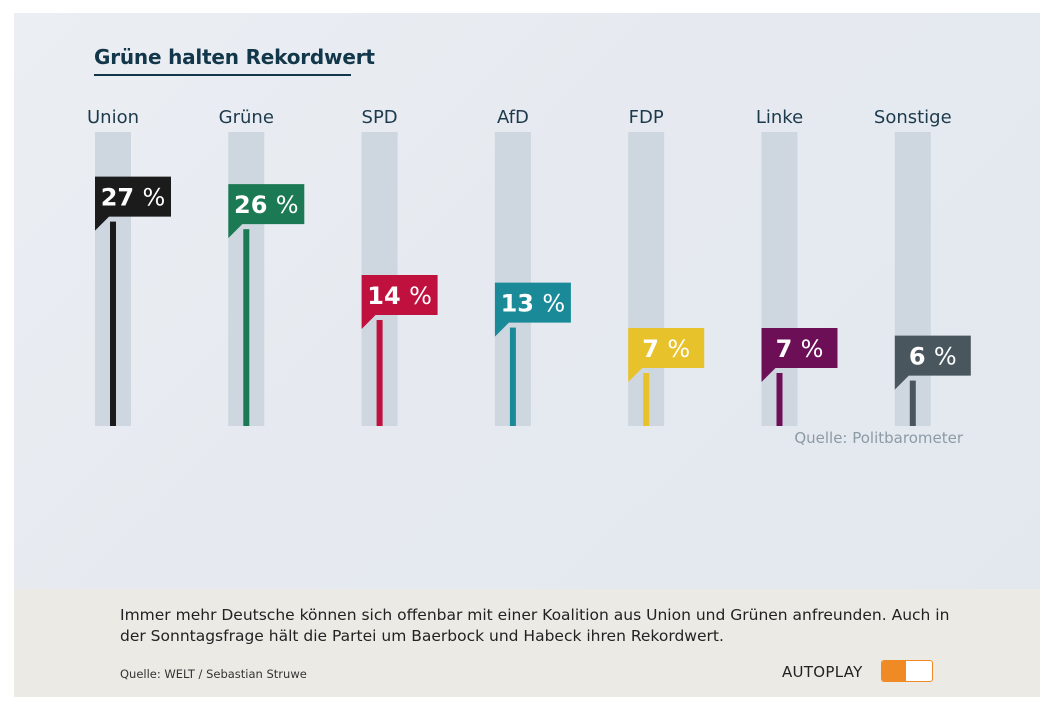  Describe the element at coordinates (399, 296) in the screenshot. I see `value-label: 14 %` at that location.